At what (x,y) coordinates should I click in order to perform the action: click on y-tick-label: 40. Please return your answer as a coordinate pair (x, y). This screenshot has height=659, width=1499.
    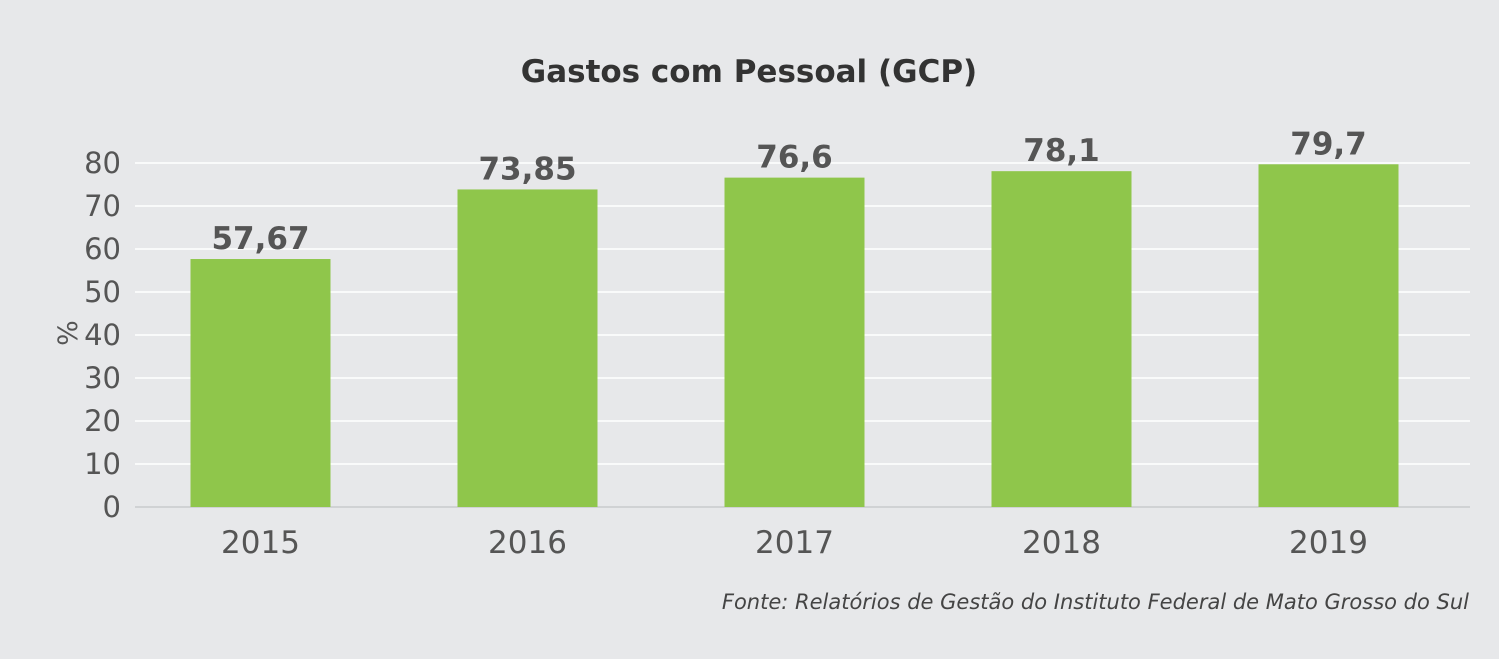
    Looking at the image, I should click on (102, 335).